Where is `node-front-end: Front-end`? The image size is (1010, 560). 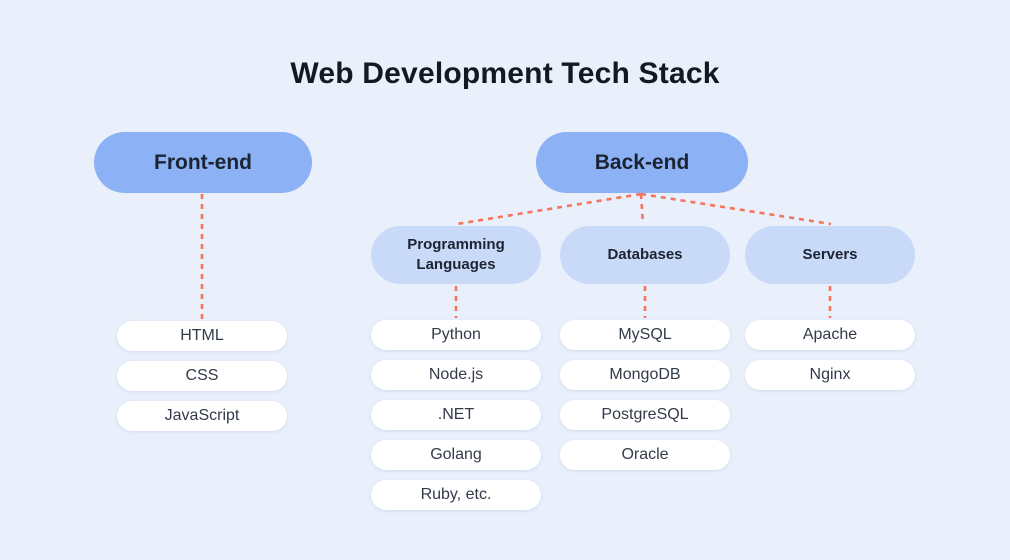
node-front-end: Front-end is located at coordinates (203, 162).